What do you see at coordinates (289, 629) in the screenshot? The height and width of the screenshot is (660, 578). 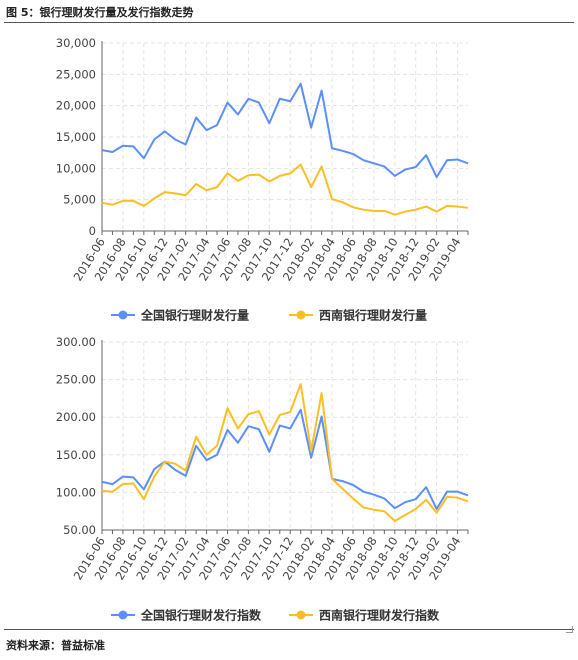 I see `bottom-divider` at bounding box center [289, 629].